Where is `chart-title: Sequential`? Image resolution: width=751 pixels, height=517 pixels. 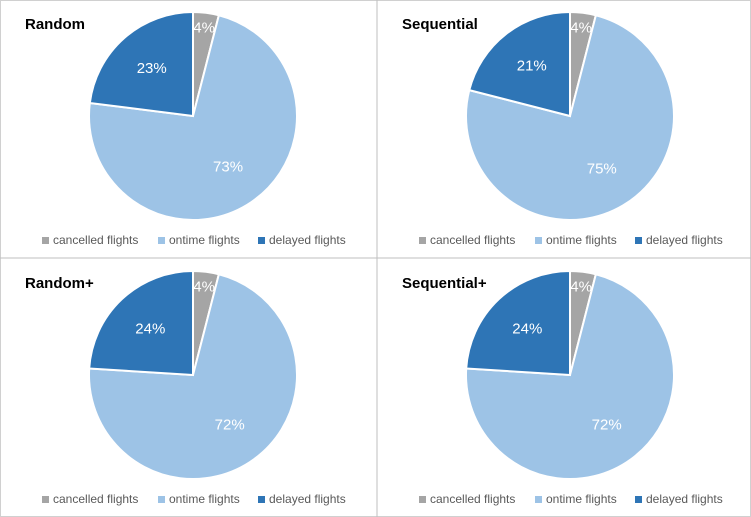
chart-title: Sequential is located at coordinates (440, 24).